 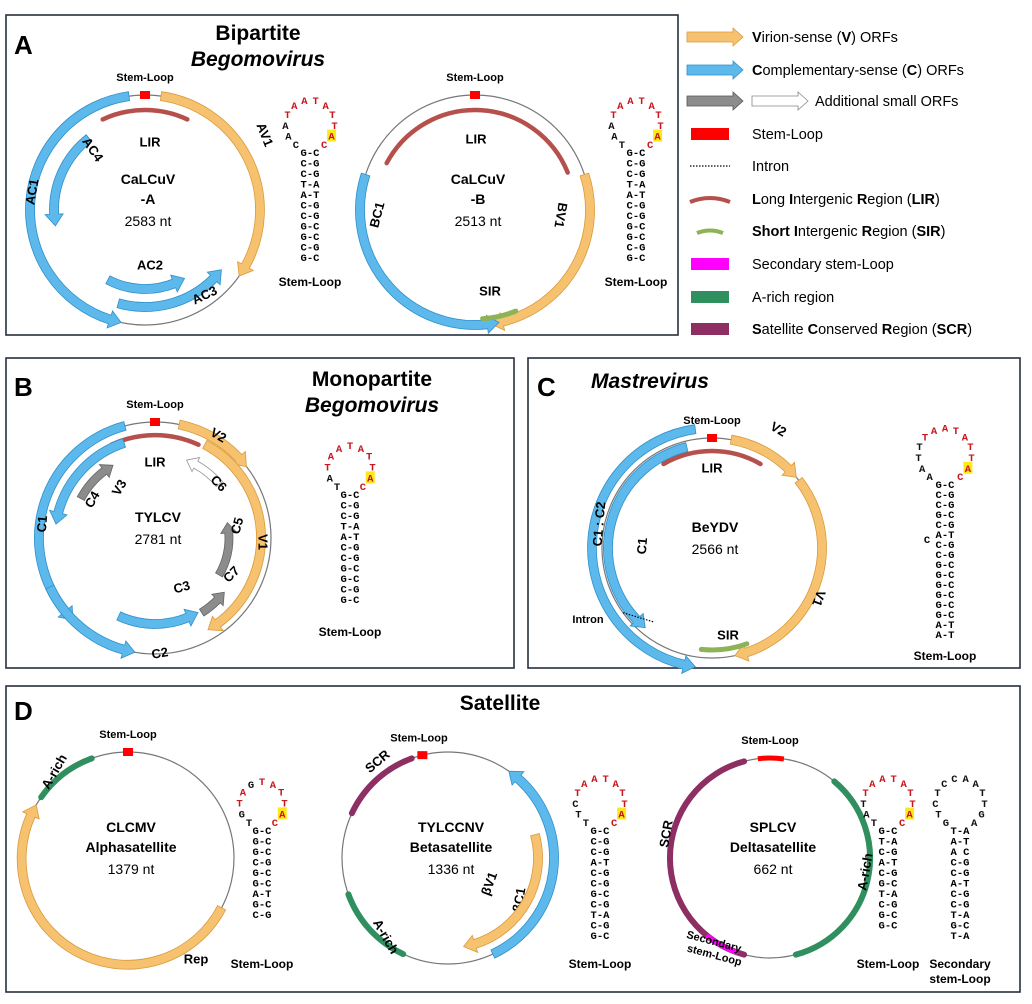 I want to click on panel-b-subtitle: Begomovirus, so click(x=372, y=405).